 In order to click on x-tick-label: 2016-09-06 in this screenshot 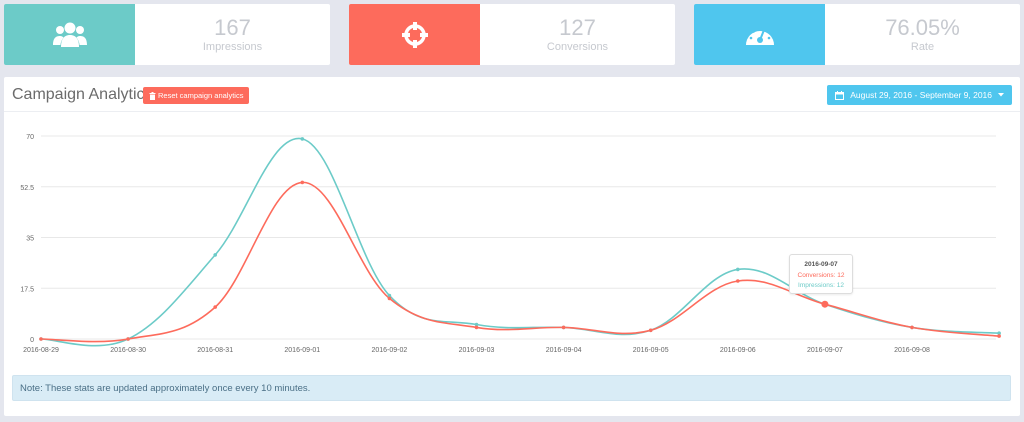, I will do `click(738, 350)`.